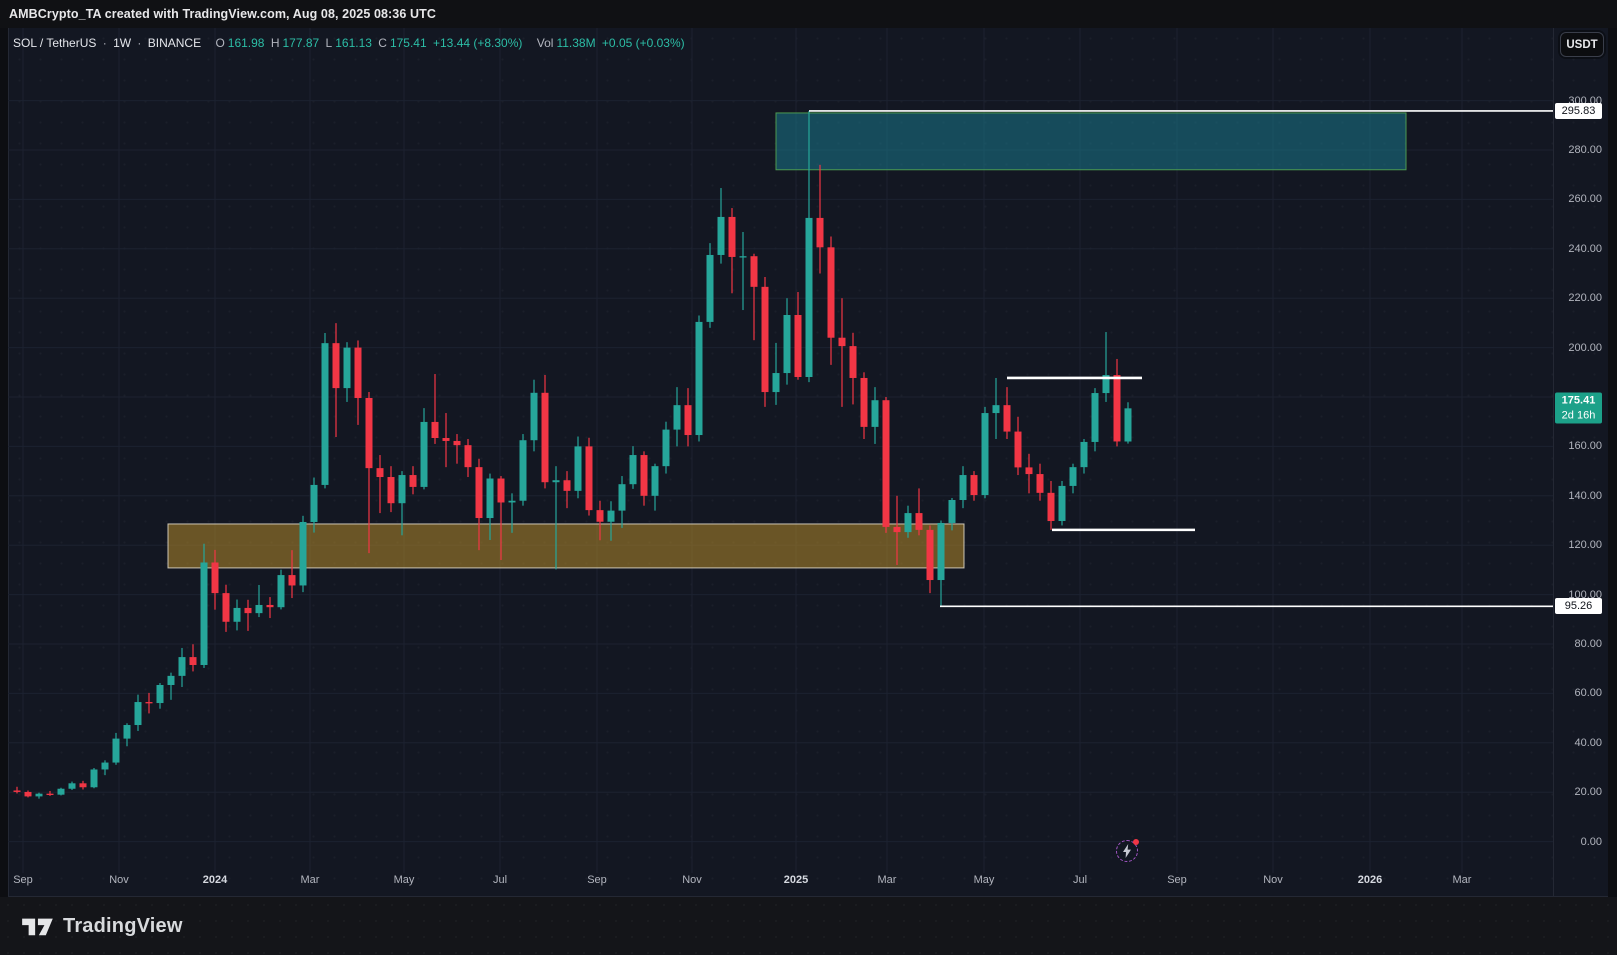  I want to click on high-label: H, so click(275, 43).